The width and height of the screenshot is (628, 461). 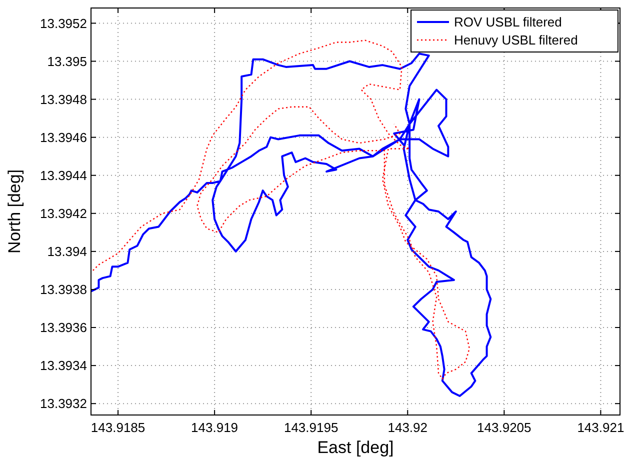 What do you see at coordinates (63, 328) in the screenshot?
I see `y-tick-label: 13.3936` at bounding box center [63, 328].